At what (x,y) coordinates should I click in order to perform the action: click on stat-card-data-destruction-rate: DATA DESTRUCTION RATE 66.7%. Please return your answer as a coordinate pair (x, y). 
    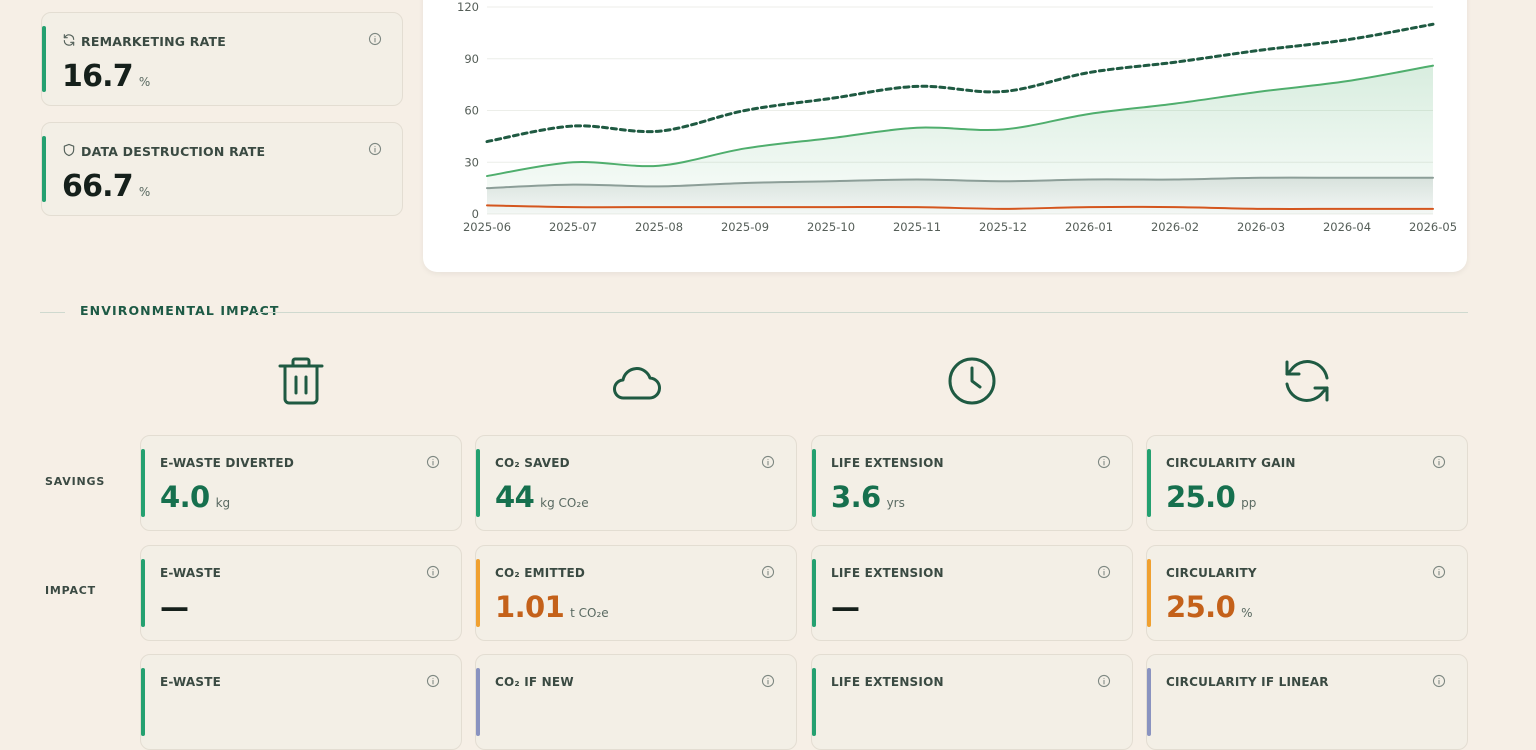
    Looking at the image, I should click on (222, 169).